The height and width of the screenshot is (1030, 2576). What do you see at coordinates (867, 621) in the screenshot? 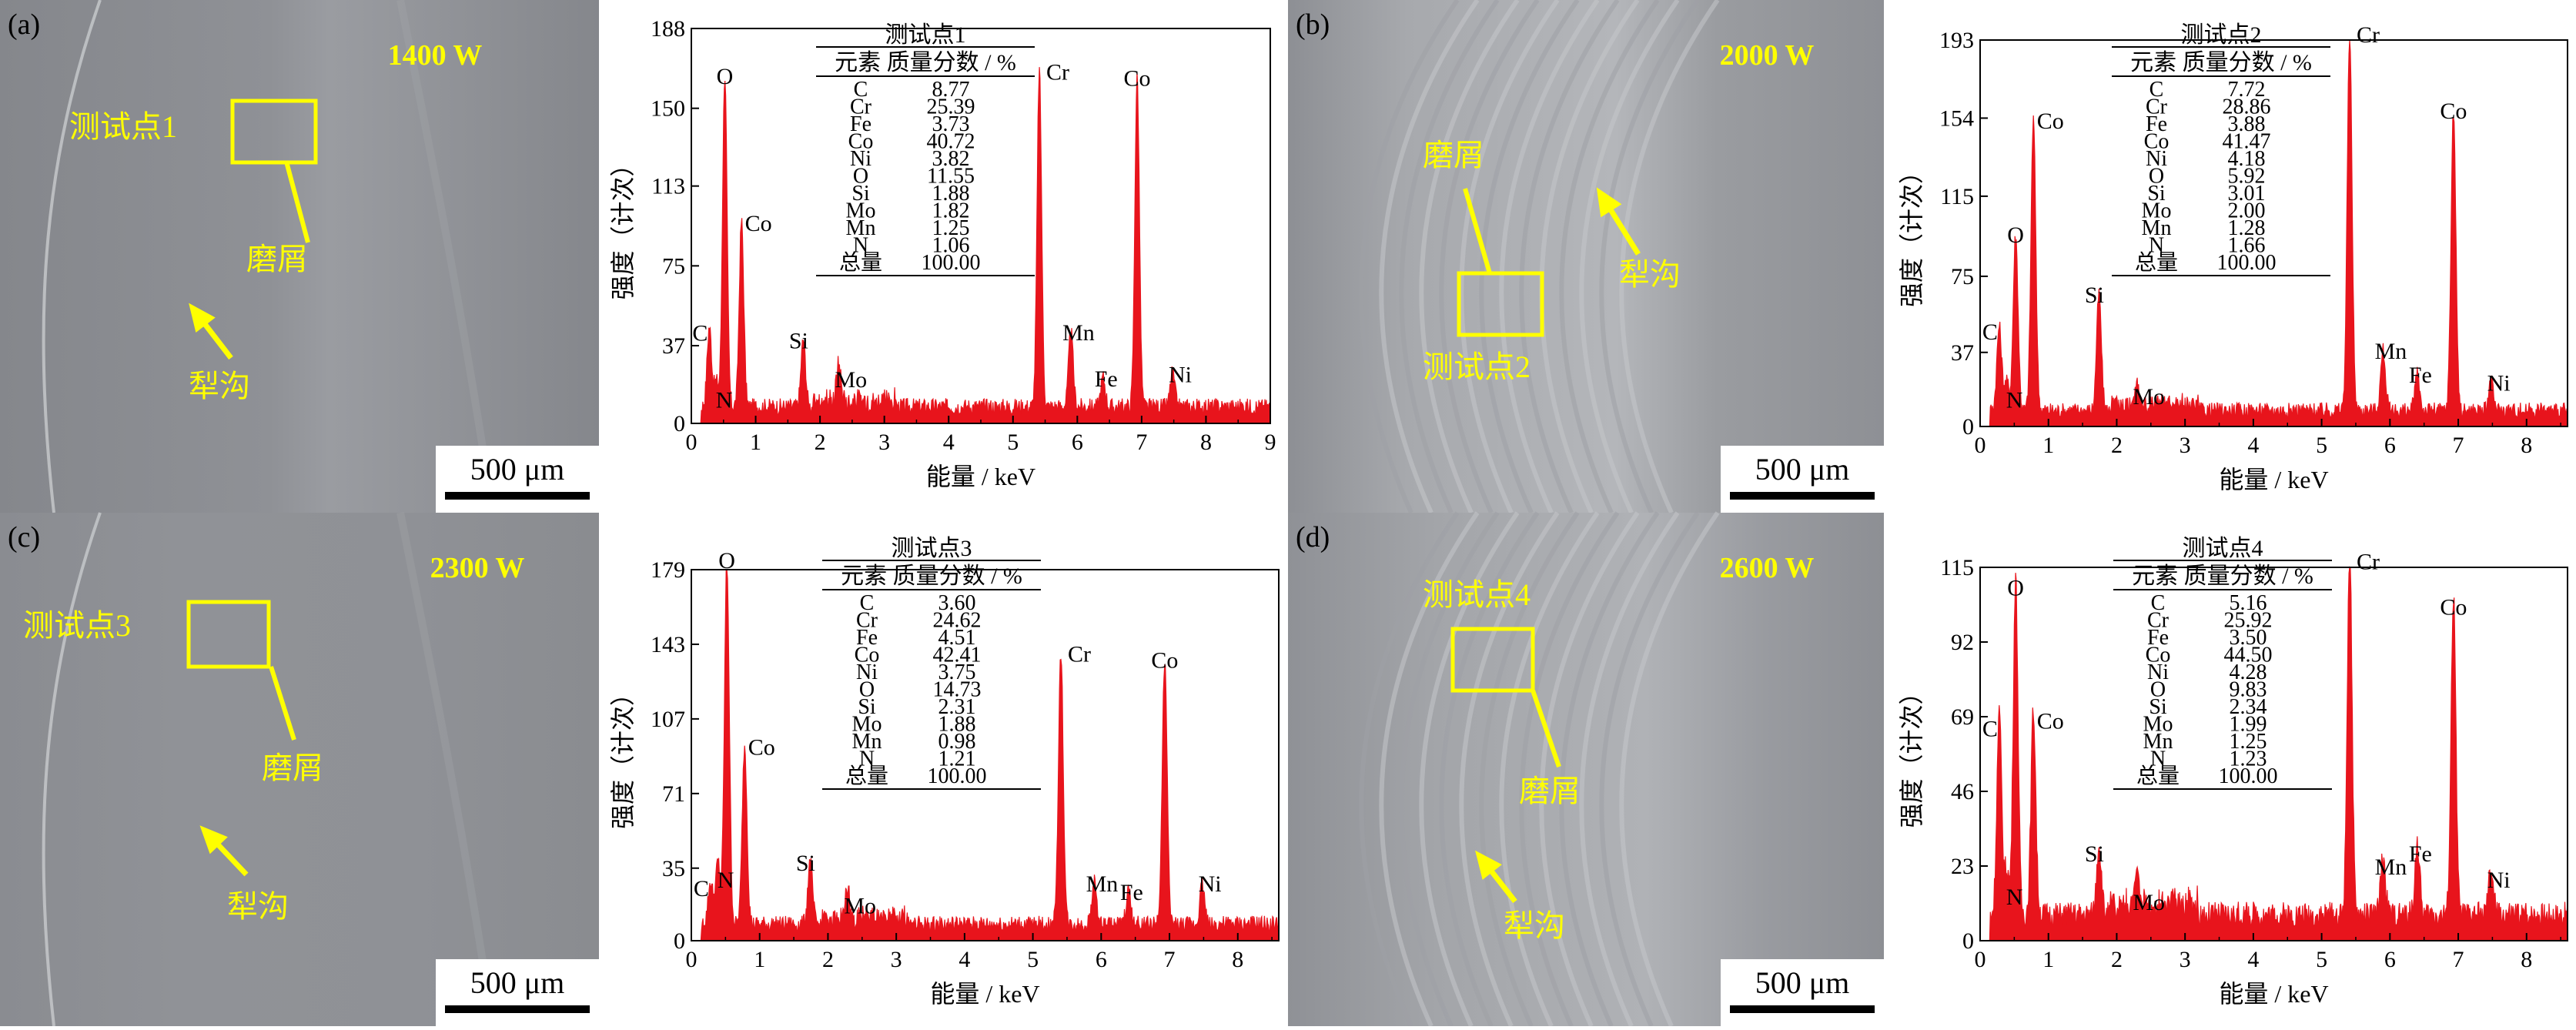
I see `table-element: Cr` at bounding box center [867, 621].